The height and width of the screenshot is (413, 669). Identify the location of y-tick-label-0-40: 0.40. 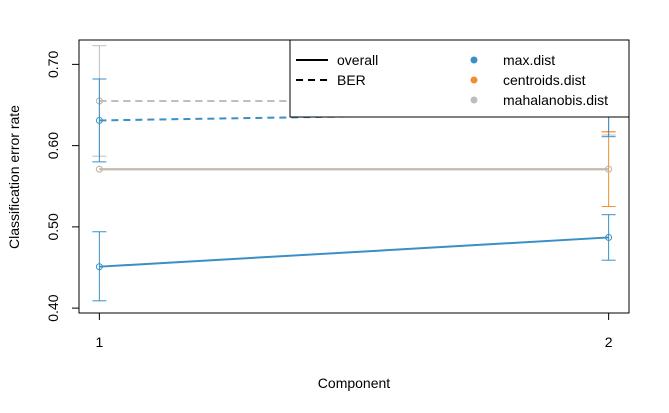
(53, 307).